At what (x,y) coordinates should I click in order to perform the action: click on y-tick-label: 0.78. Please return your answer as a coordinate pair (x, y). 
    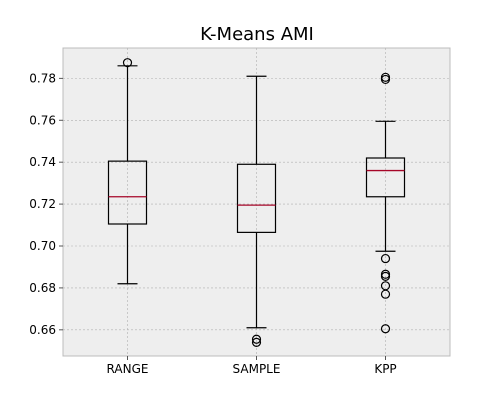
    Looking at the image, I should click on (42, 78).